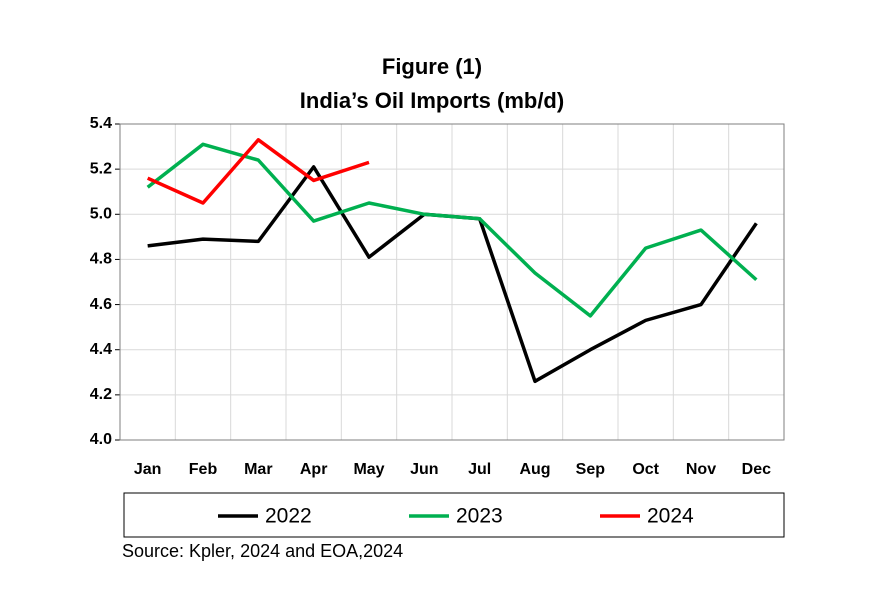 This screenshot has height=606, width=882. Describe the element at coordinates (101, 304) in the screenshot. I see `y-tick-label: 4.6` at that location.